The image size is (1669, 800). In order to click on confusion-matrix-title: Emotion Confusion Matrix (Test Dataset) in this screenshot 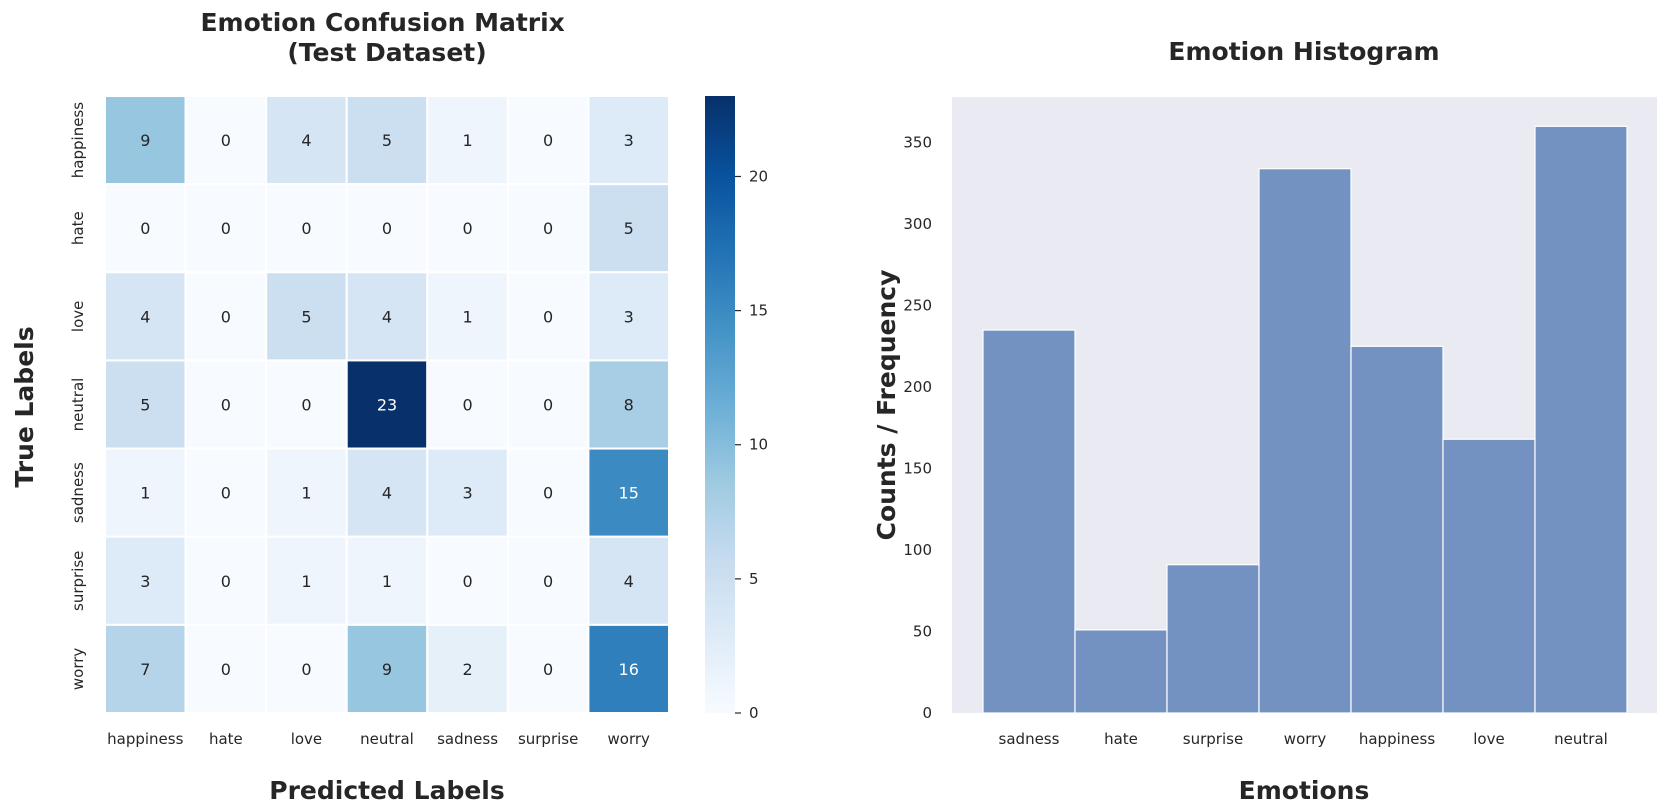, I will do `click(386, 37)`.